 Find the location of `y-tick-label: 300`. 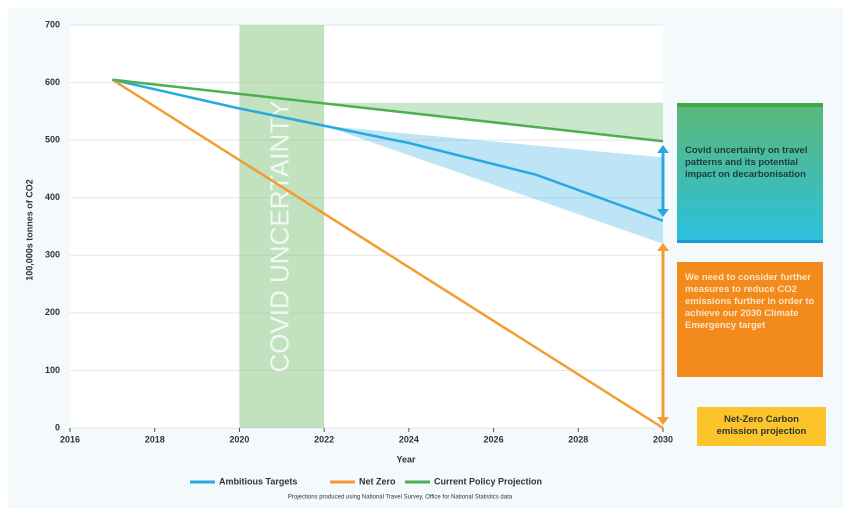

y-tick-label: 300 is located at coordinates (52, 255).